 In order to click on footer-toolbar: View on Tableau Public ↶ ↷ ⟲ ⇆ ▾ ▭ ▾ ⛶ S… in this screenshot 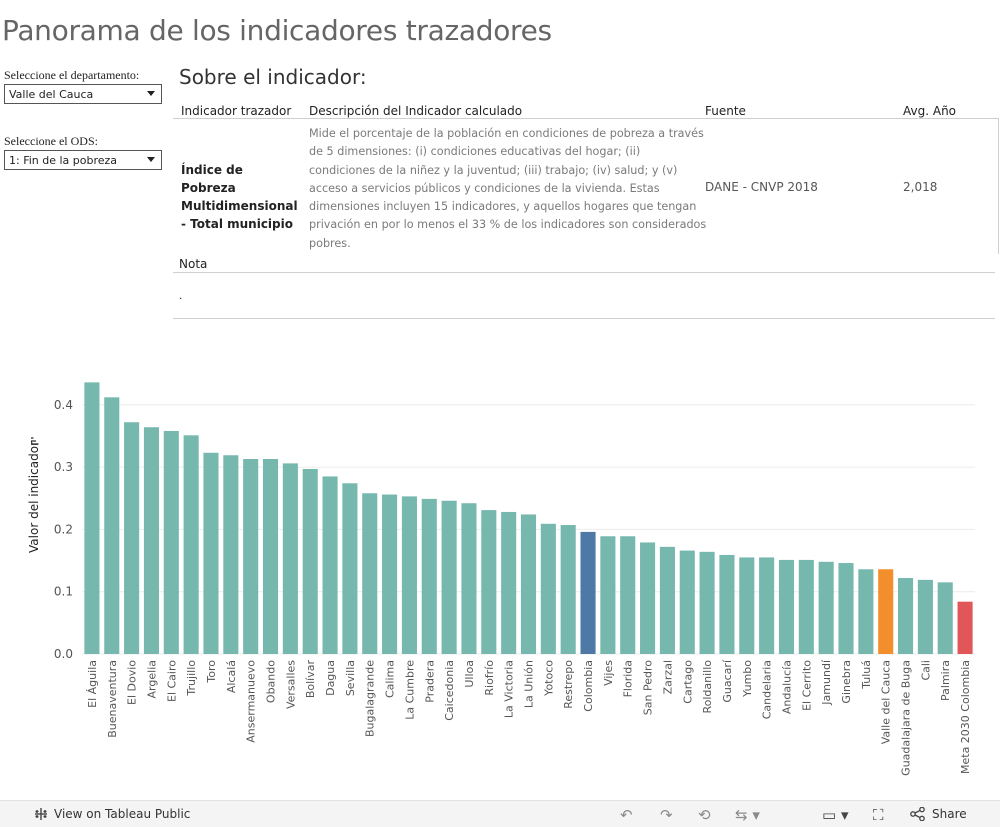, I will do `click(500, 813)`.